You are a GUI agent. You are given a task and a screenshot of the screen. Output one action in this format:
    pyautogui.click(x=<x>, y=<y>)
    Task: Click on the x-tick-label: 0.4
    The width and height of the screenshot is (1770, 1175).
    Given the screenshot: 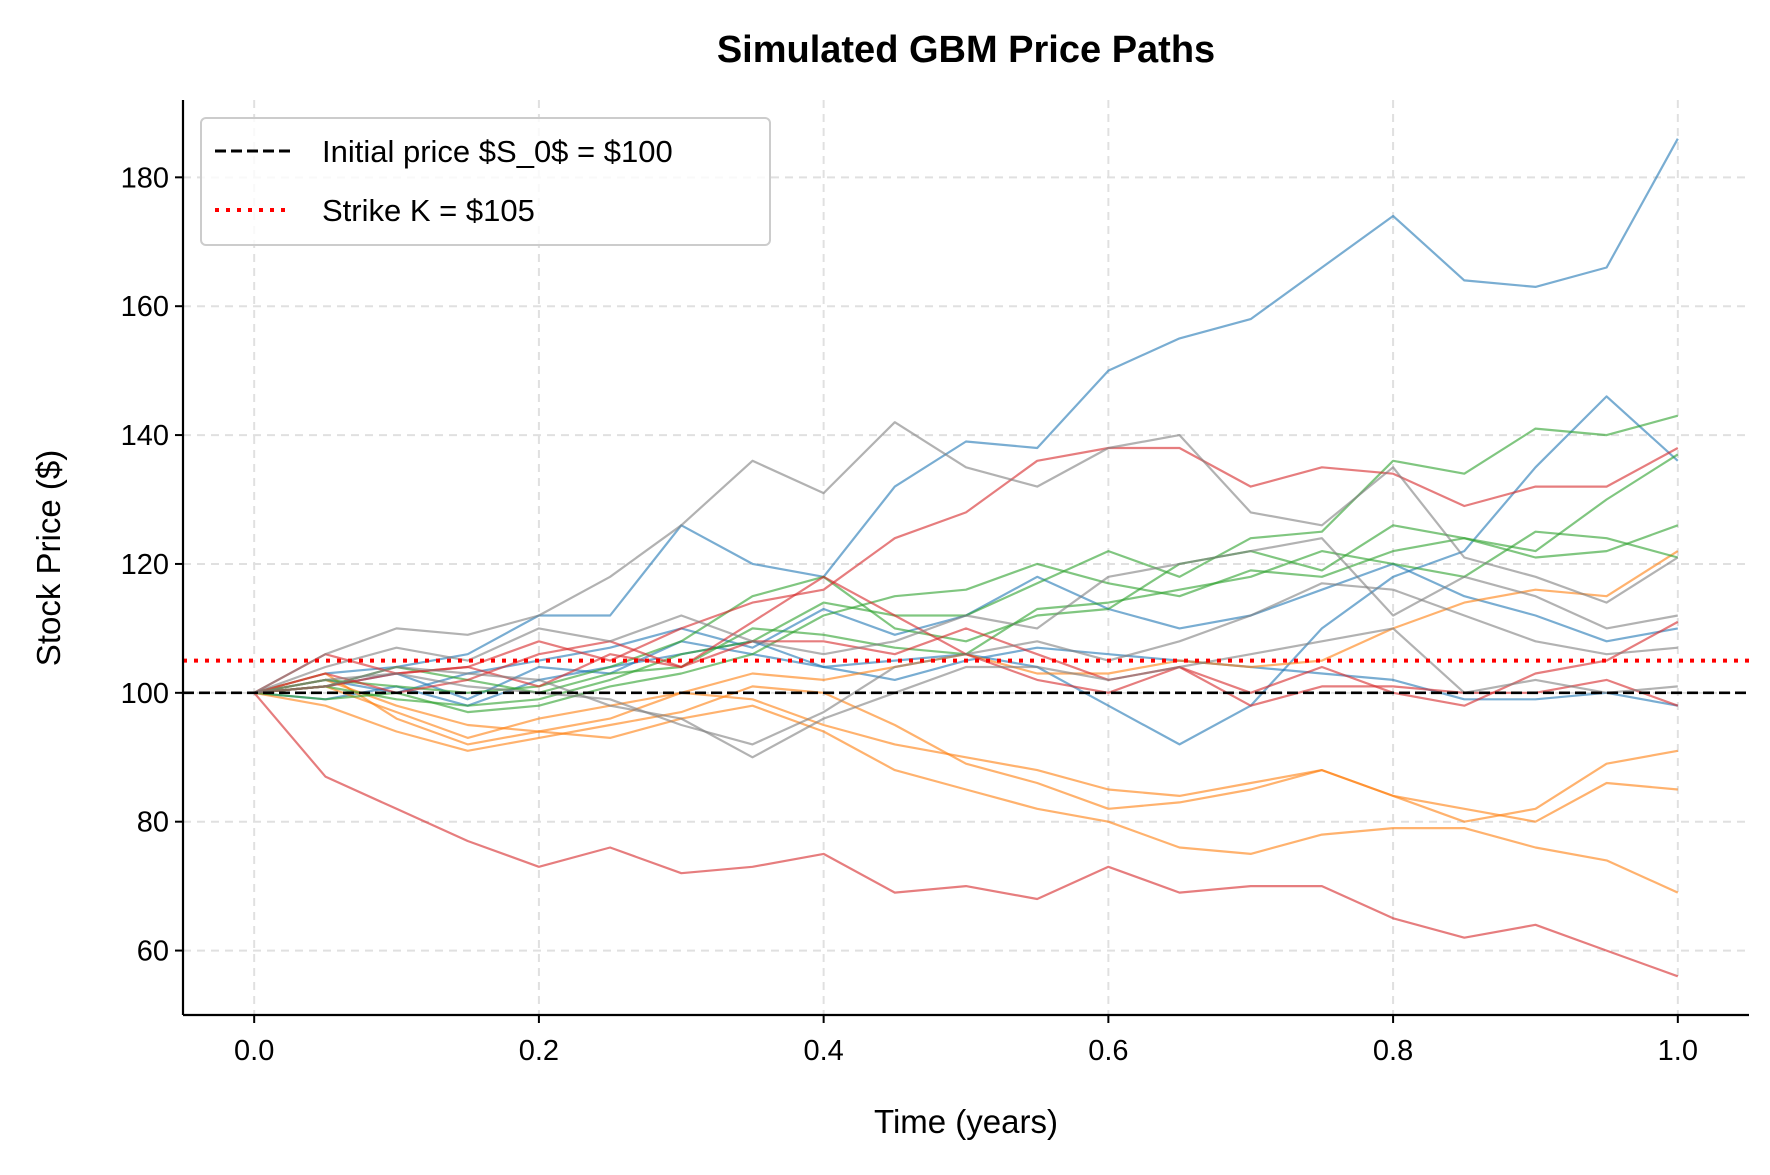 What is the action you would take?
    pyautogui.click(x=823, y=1051)
    